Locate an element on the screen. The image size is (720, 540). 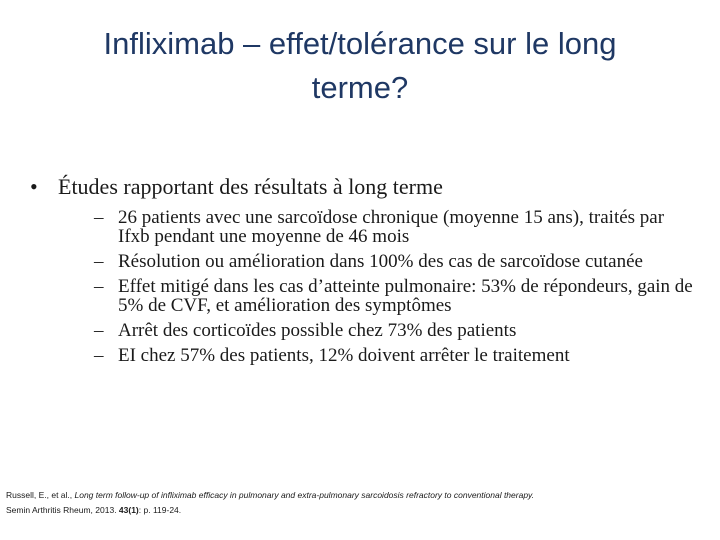
reference-journal: Semin Arthritis Rheum, 2013. is located at coordinates (62, 510).